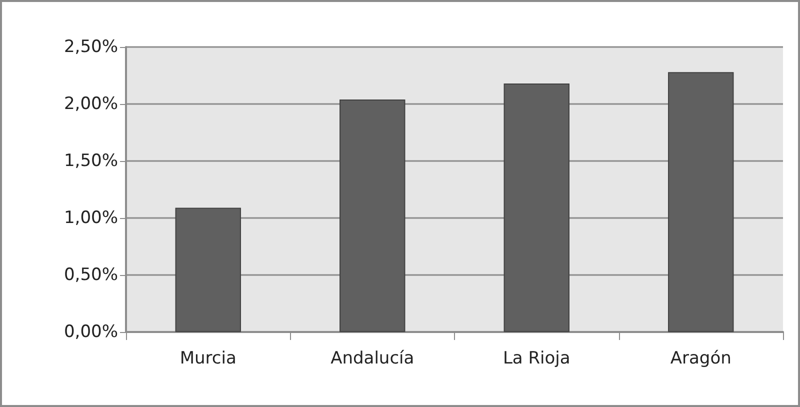 This screenshot has width=800, height=407. Describe the element at coordinates (208, 358) in the screenshot. I see `x-tick-label: Murcia` at that location.